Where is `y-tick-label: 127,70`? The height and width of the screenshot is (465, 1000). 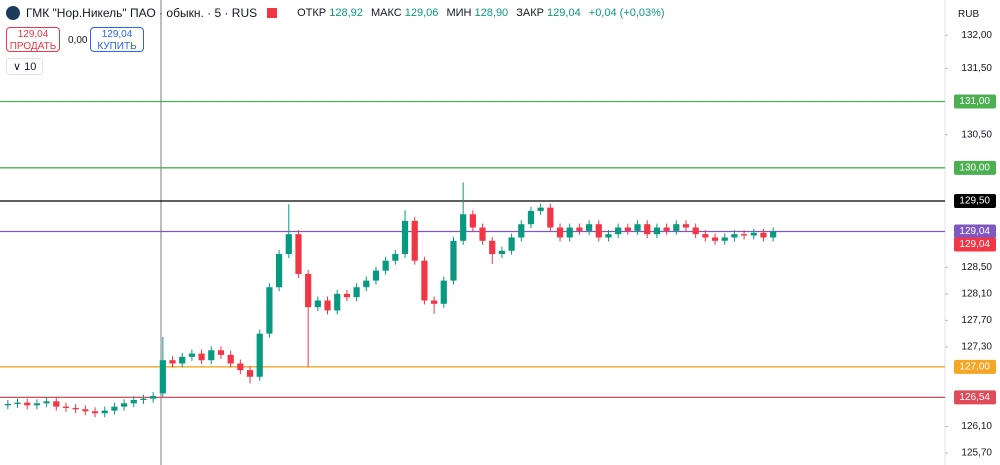 y-tick-label: 127,70 is located at coordinates (976, 320).